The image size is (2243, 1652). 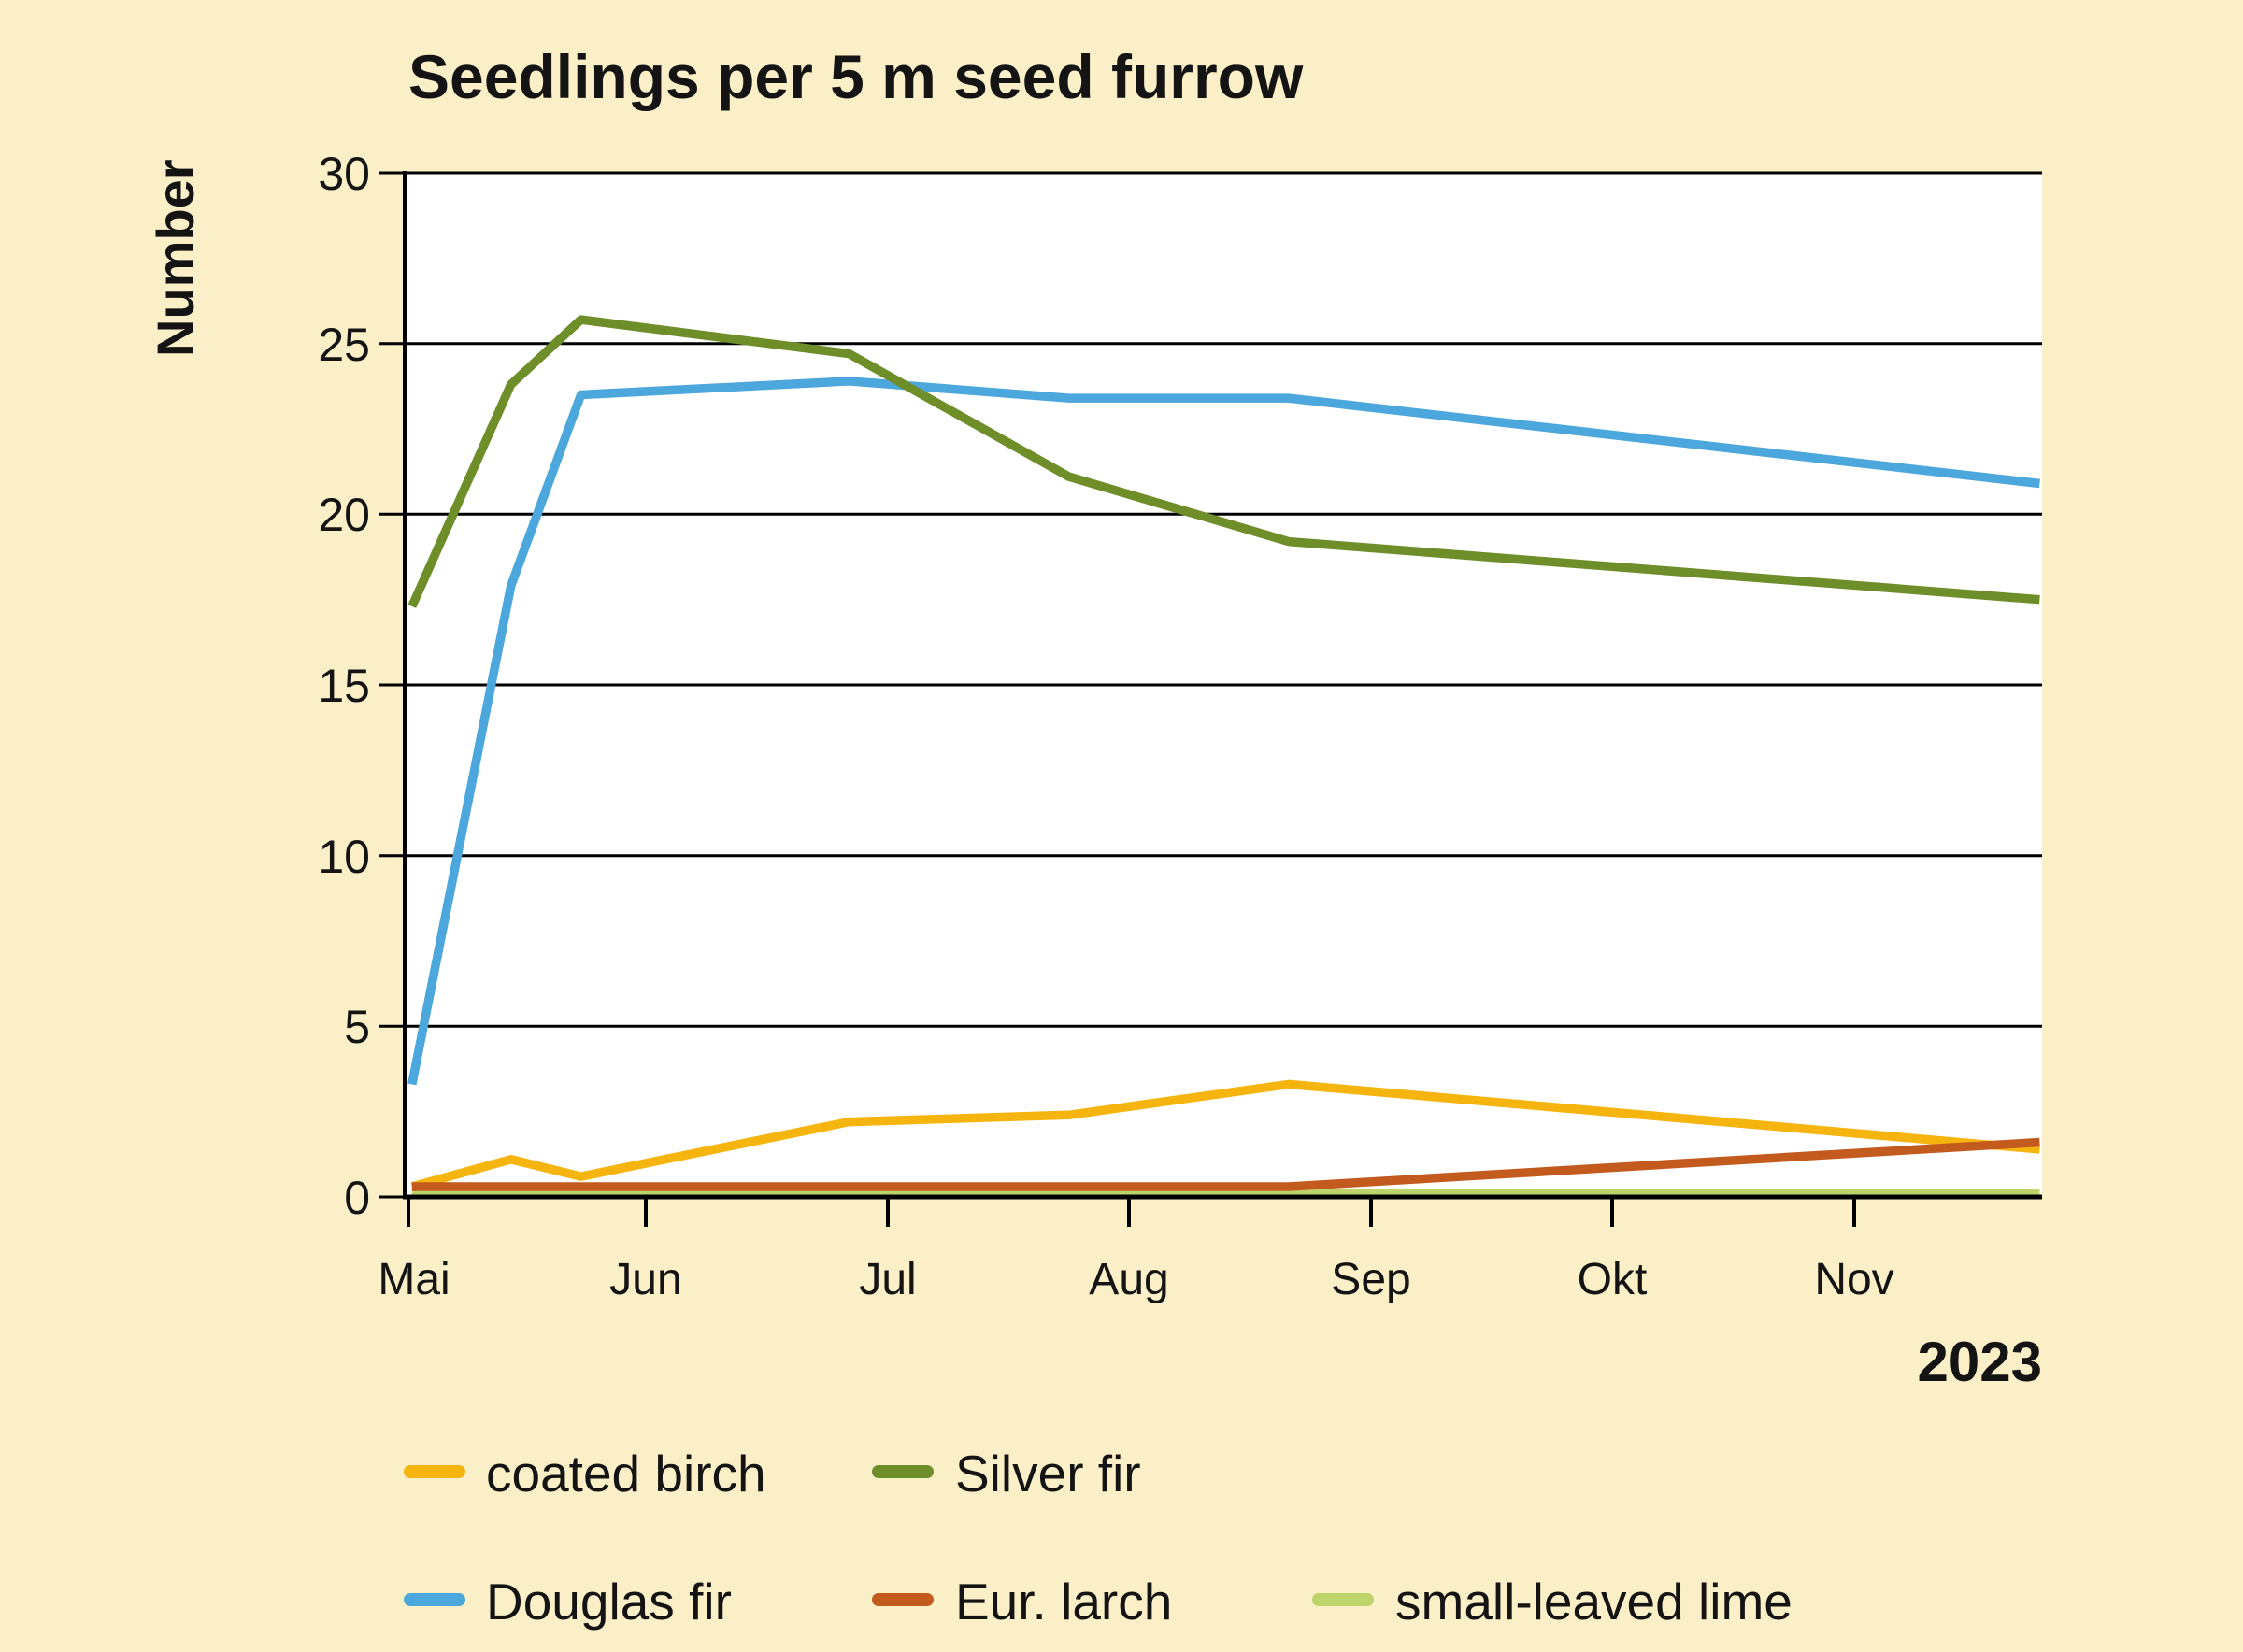 What do you see at coordinates (1613, 1279) in the screenshot?
I see `x-tick-label-okt: Okt` at bounding box center [1613, 1279].